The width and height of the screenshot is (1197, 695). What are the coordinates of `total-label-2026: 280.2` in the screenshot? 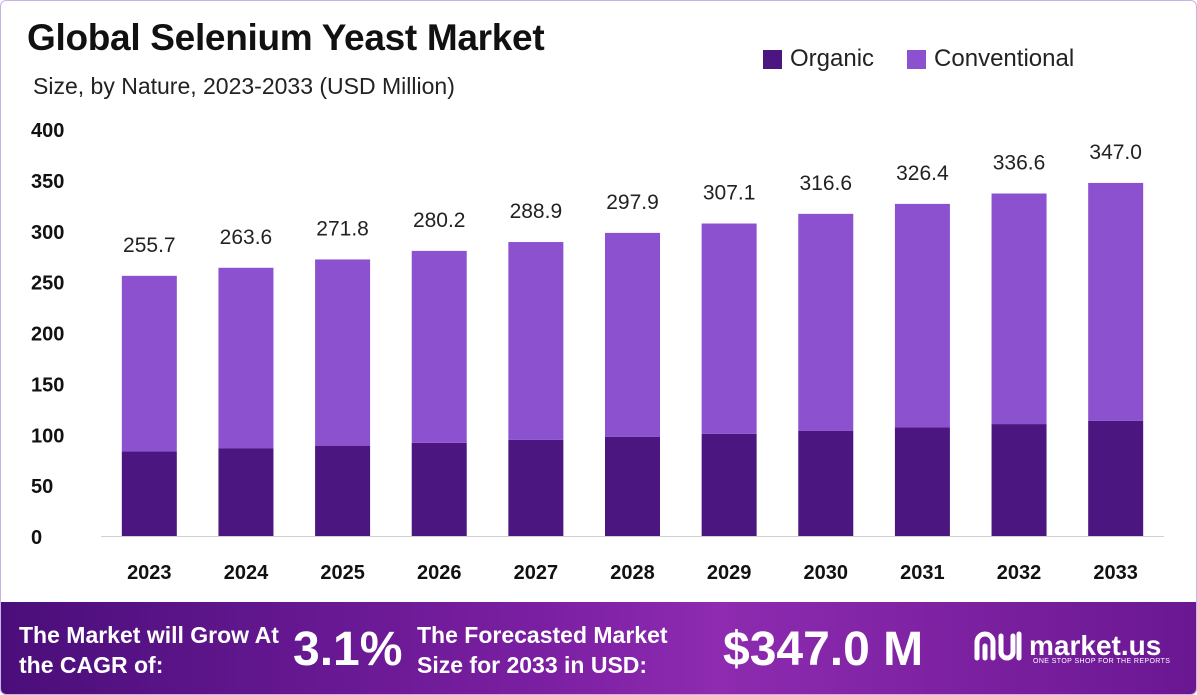 It's located at (439, 220).